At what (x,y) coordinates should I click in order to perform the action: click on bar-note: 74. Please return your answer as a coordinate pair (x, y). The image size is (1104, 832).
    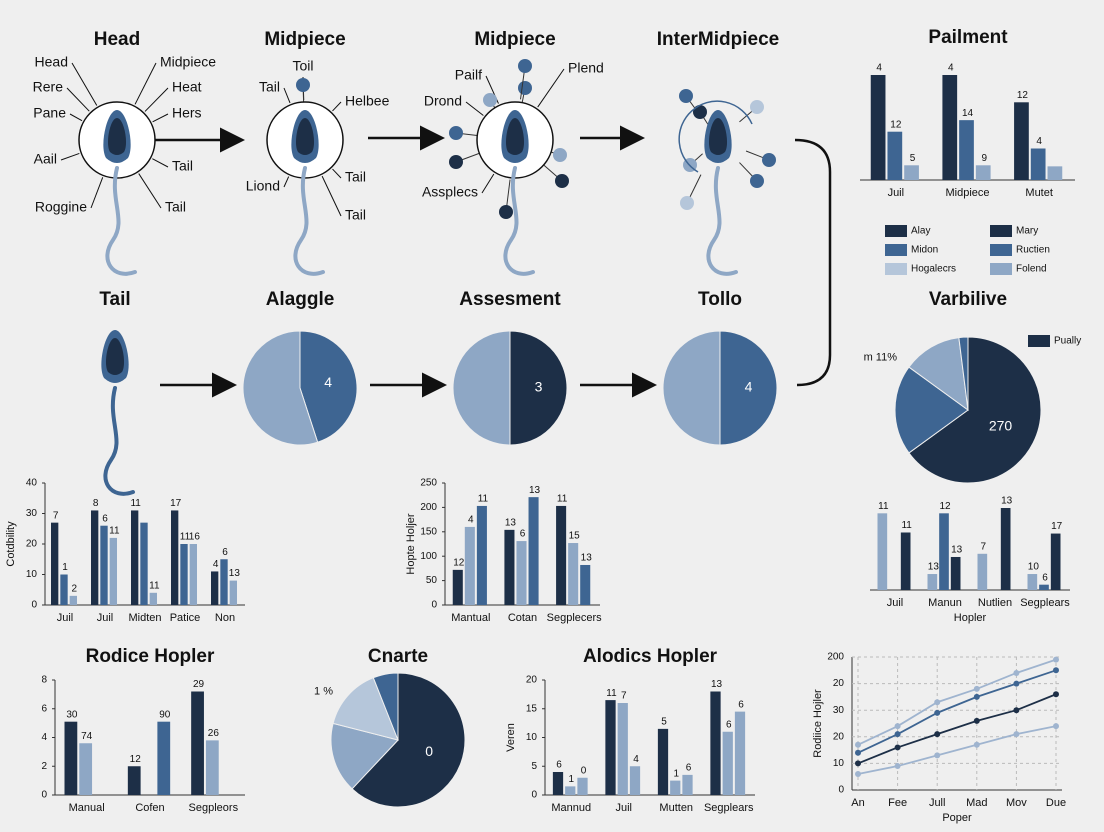
    Looking at the image, I should click on (87, 736).